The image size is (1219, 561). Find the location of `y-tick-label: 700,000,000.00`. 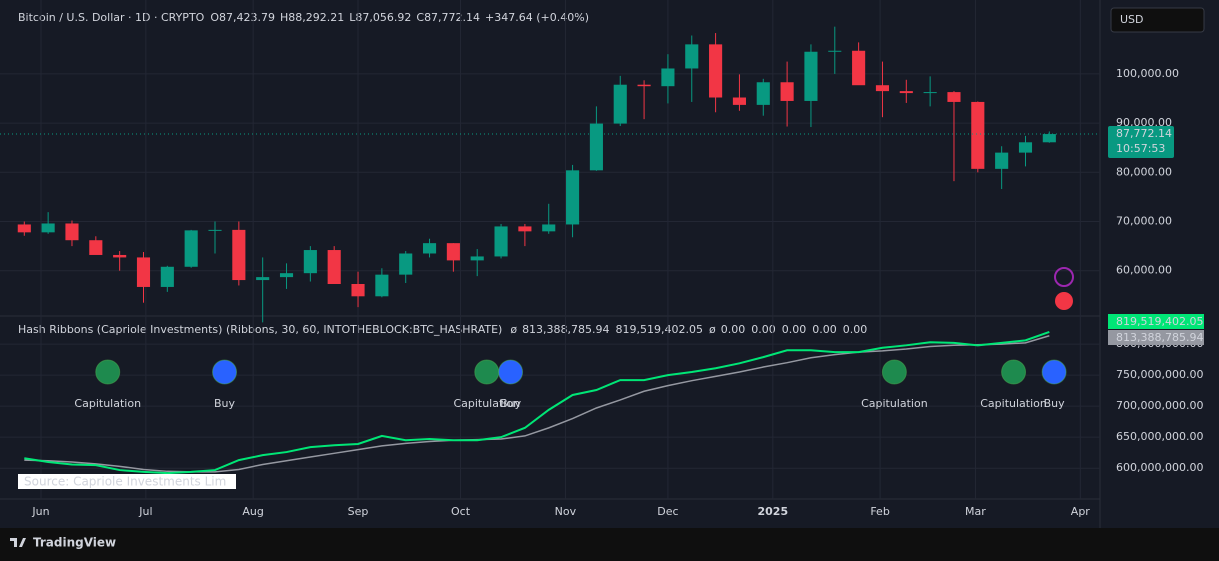

y-tick-label: 700,000,000.00 is located at coordinates (1159, 405).